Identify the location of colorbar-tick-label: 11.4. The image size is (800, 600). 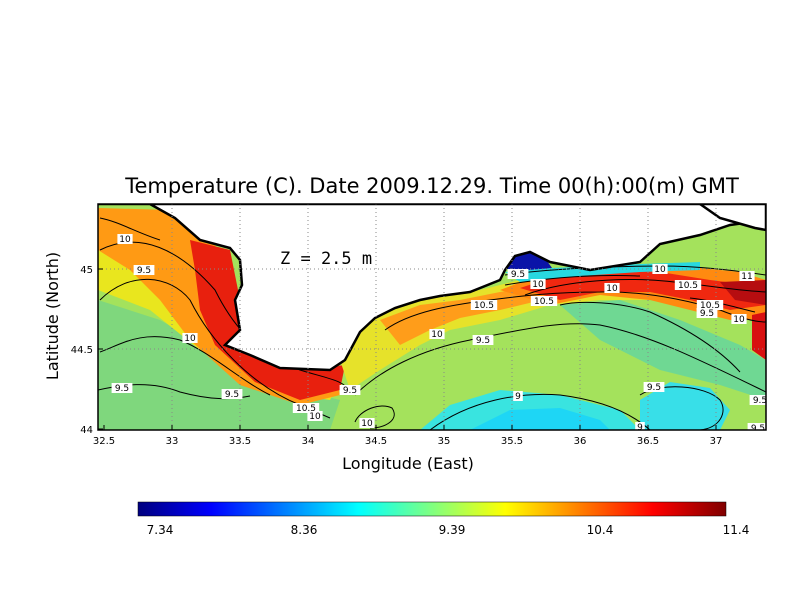
(736, 530).